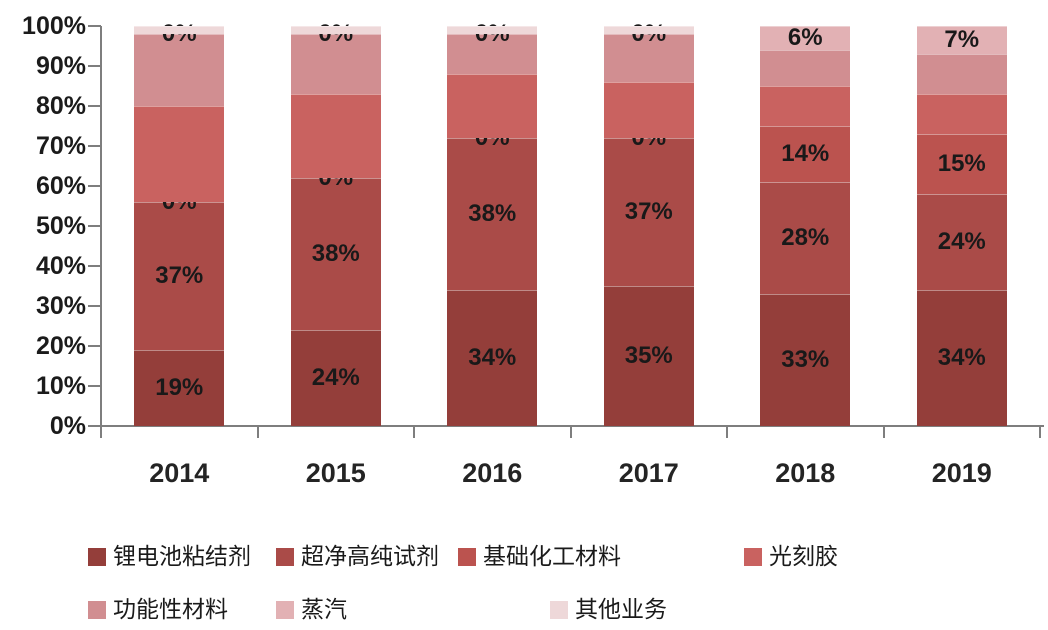 This screenshot has width=1048, height=630. I want to click on x-axis-line, so click(572, 426).